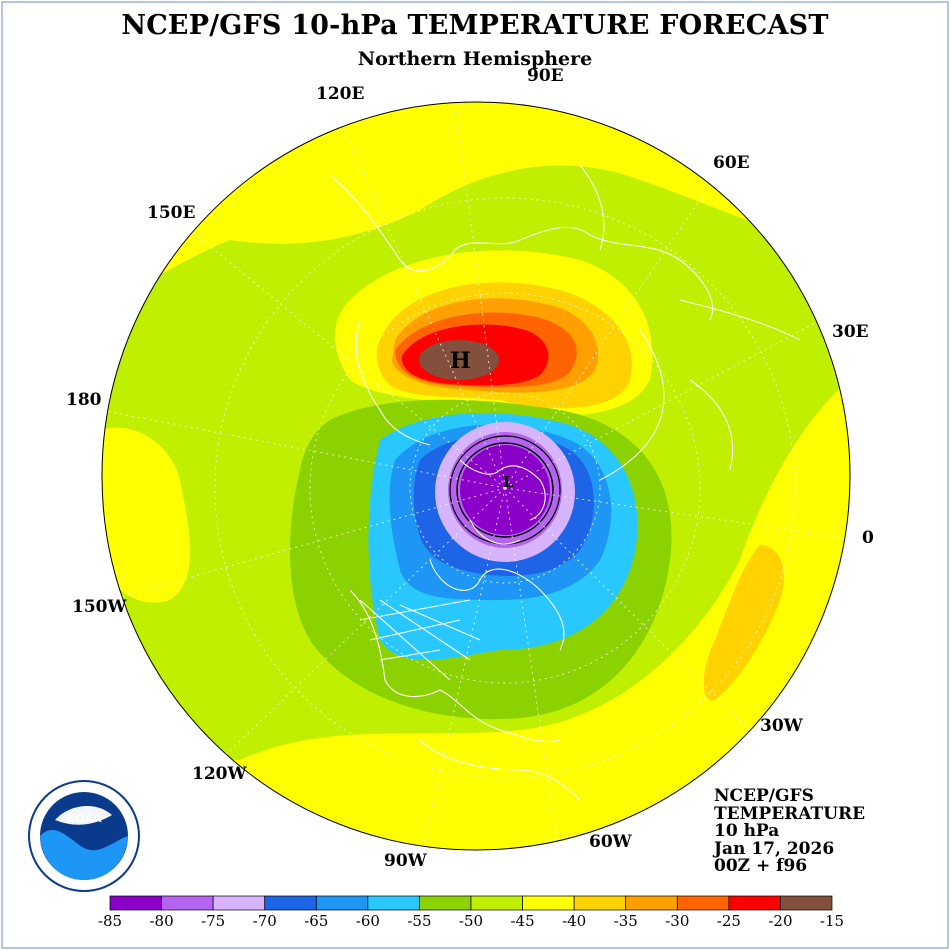 This screenshot has height=950, width=950. I want to click on band-orange-east, so click(743, 623).